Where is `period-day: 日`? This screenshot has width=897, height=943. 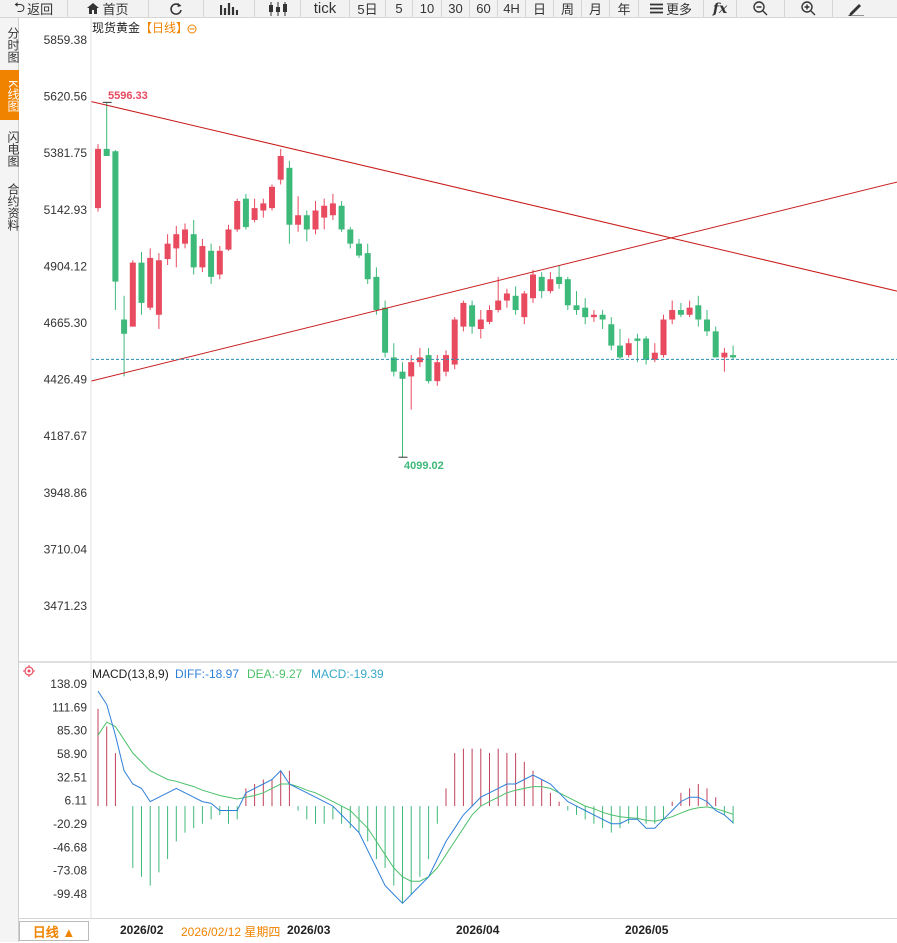
period-day: 日 is located at coordinates (540, 8).